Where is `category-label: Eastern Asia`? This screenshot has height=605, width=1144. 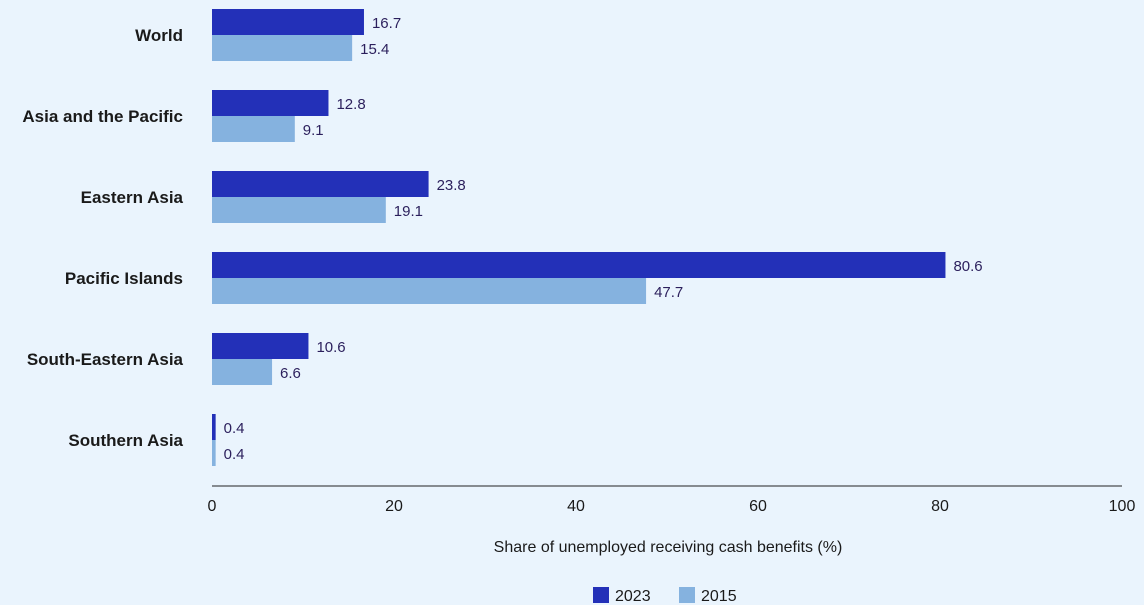
category-label: Eastern Asia is located at coordinates (132, 197).